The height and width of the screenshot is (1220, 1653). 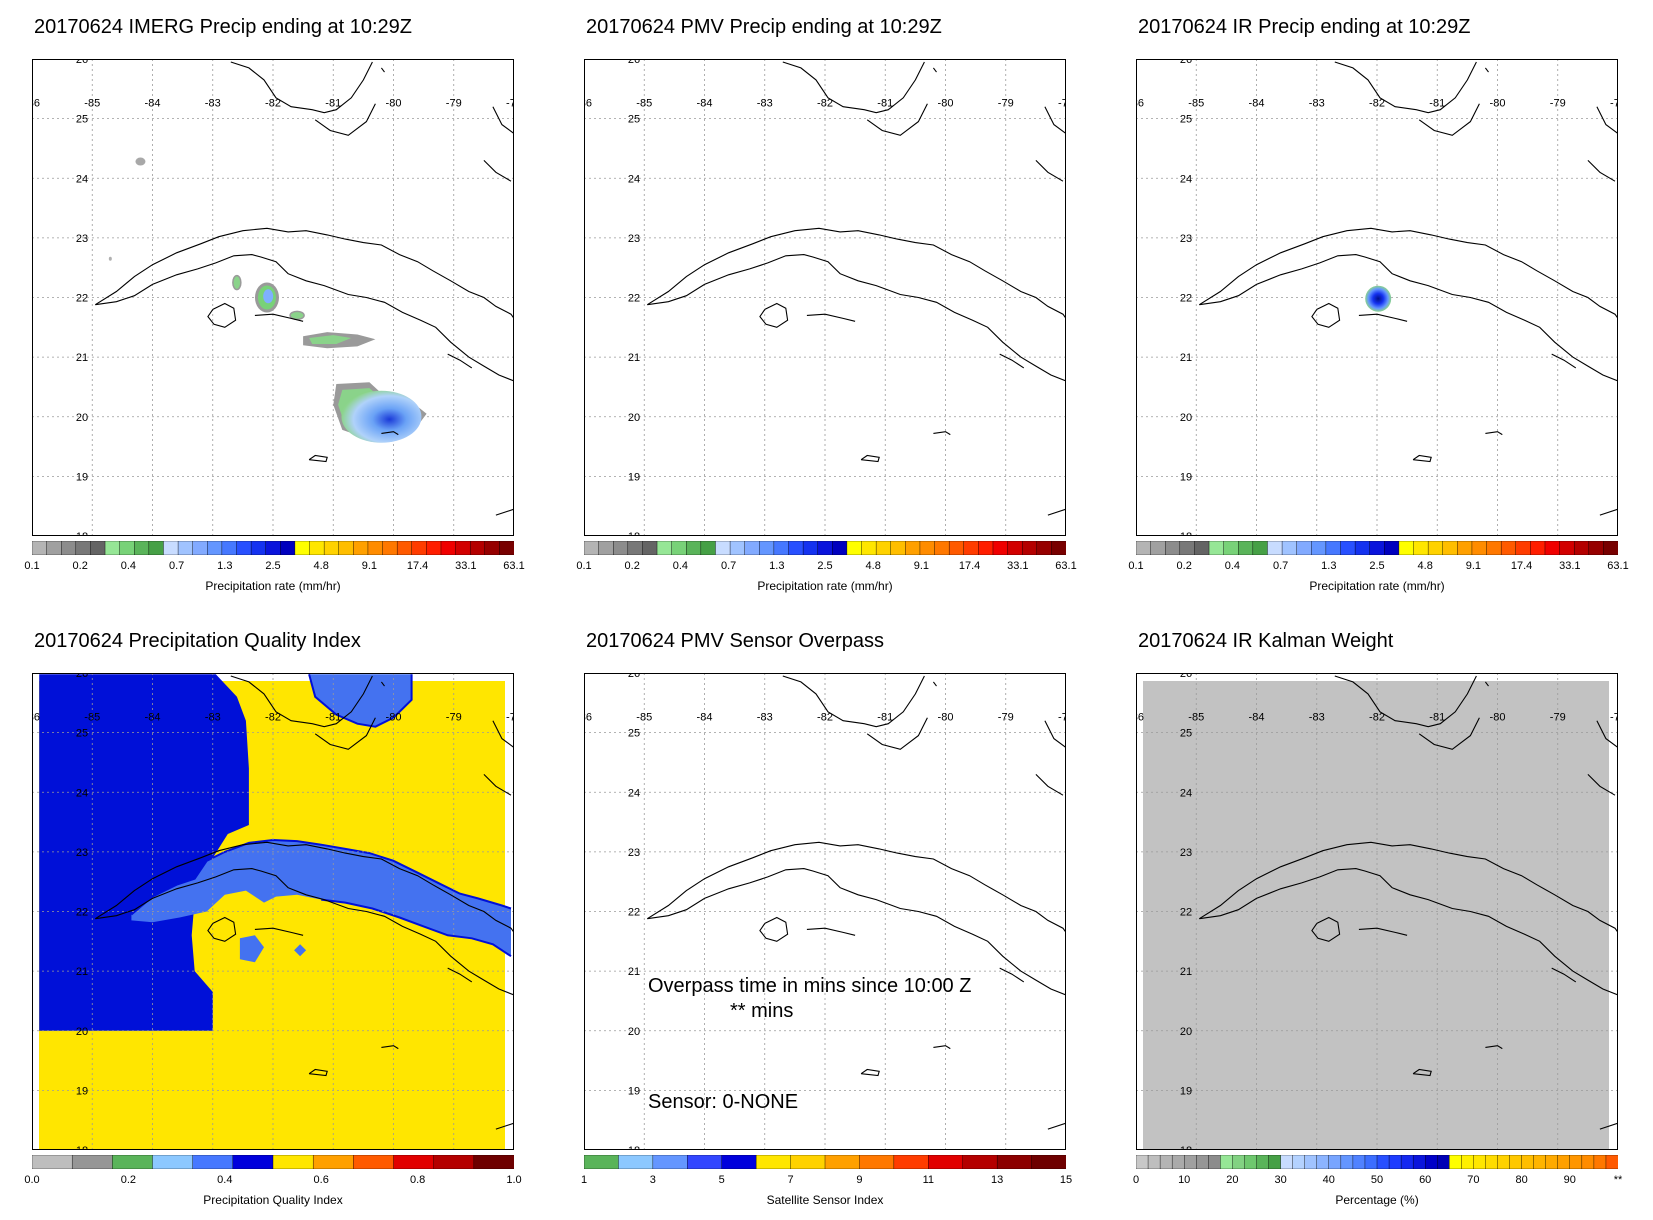 I want to click on colorbar-tick-label: 63.1, so click(x=1618, y=566).